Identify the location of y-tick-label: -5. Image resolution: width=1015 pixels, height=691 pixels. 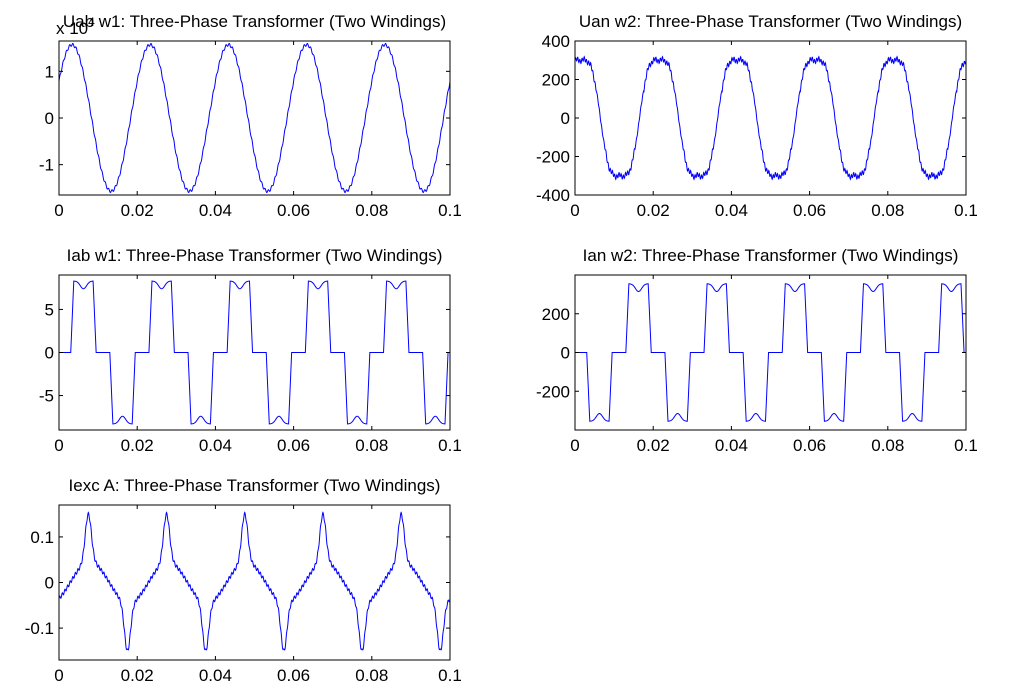
(46, 396).